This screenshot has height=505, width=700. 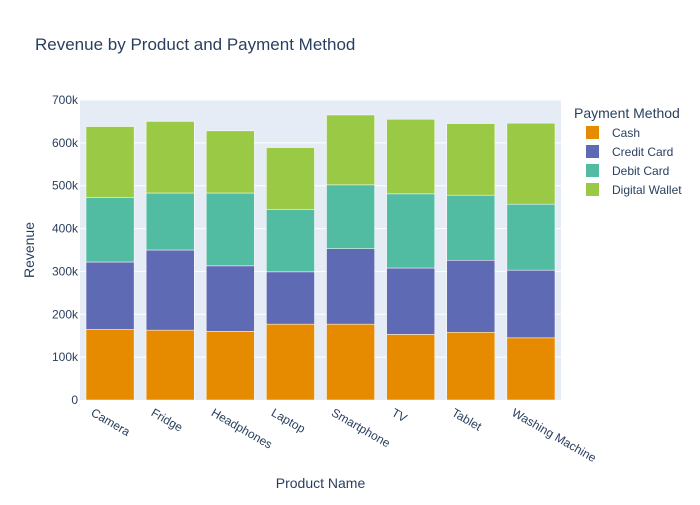 What do you see at coordinates (640, 171) in the screenshot?
I see `legend-label: Debit Card` at bounding box center [640, 171].